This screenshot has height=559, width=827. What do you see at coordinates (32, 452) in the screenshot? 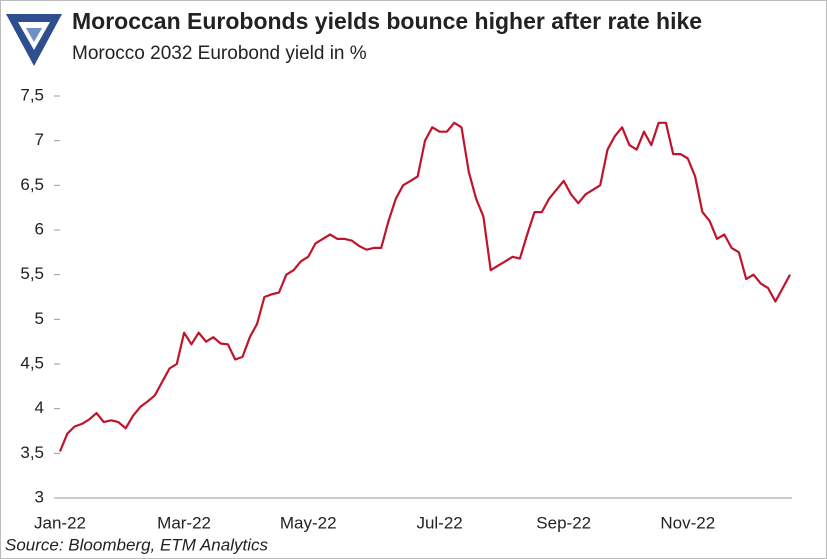
I see `y-tick-label: 3,5` at bounding box center [32, 452].